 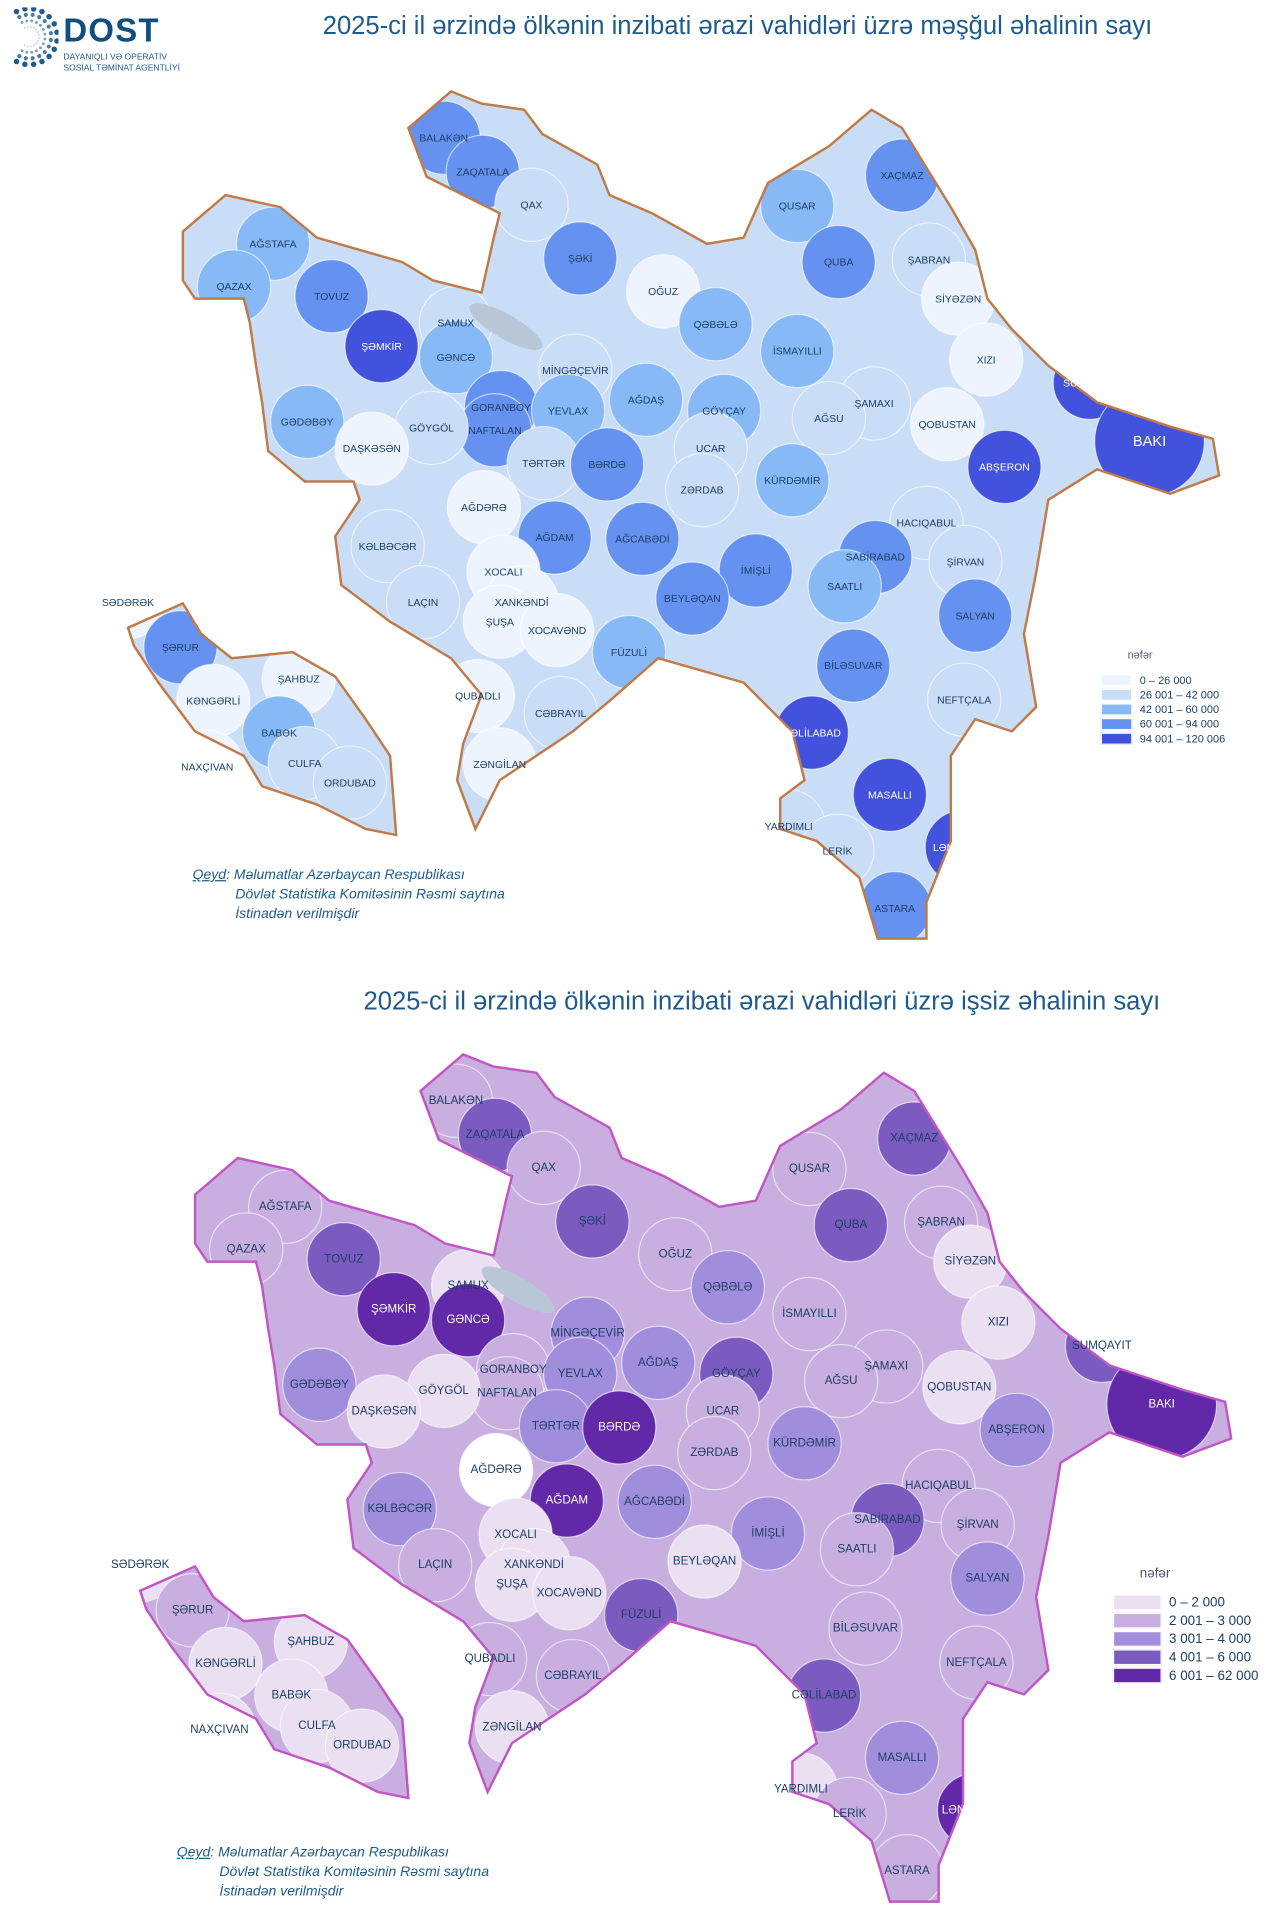 I want to click on legend-label: 94 001 – 120 006, so click(x=1182, y=738).